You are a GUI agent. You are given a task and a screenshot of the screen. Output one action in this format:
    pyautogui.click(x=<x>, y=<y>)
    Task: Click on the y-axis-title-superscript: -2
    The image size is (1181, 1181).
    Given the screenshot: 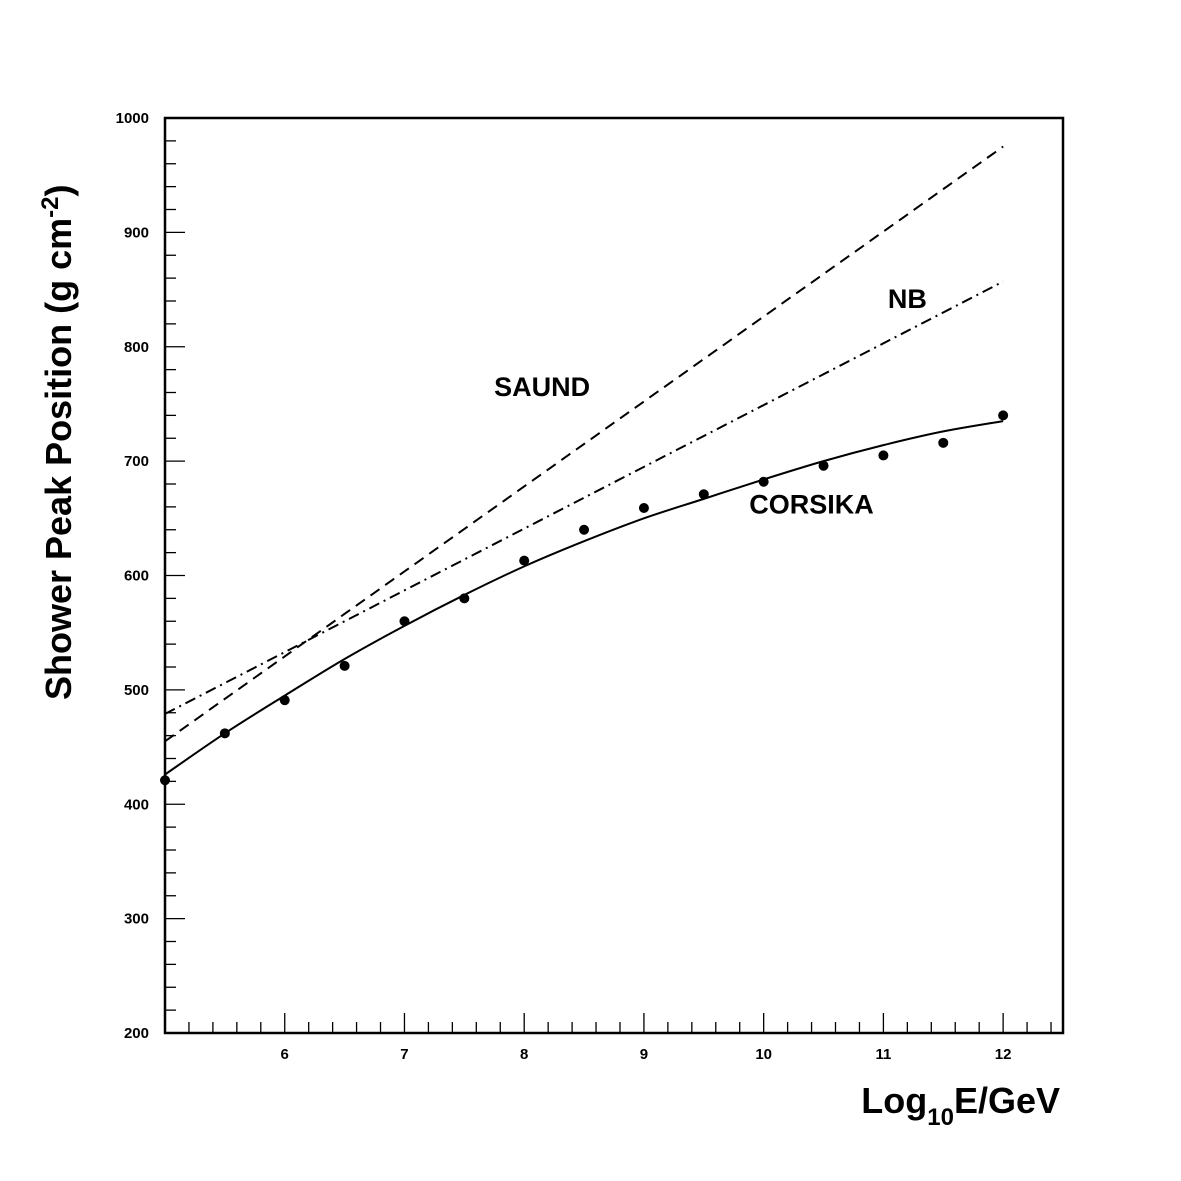 What is the action you would take?
    pyautogui.click(x=50, y=207)
    